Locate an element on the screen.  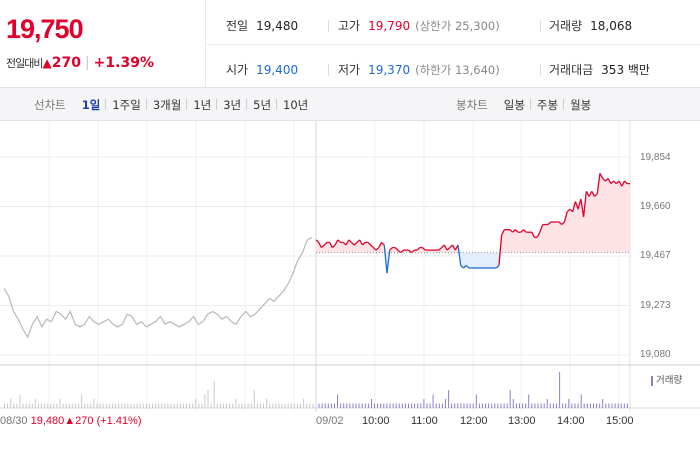
candle-chart-tabs: 봉차트 일봉 주봉 월봉 is located at coordinates (526, 104).